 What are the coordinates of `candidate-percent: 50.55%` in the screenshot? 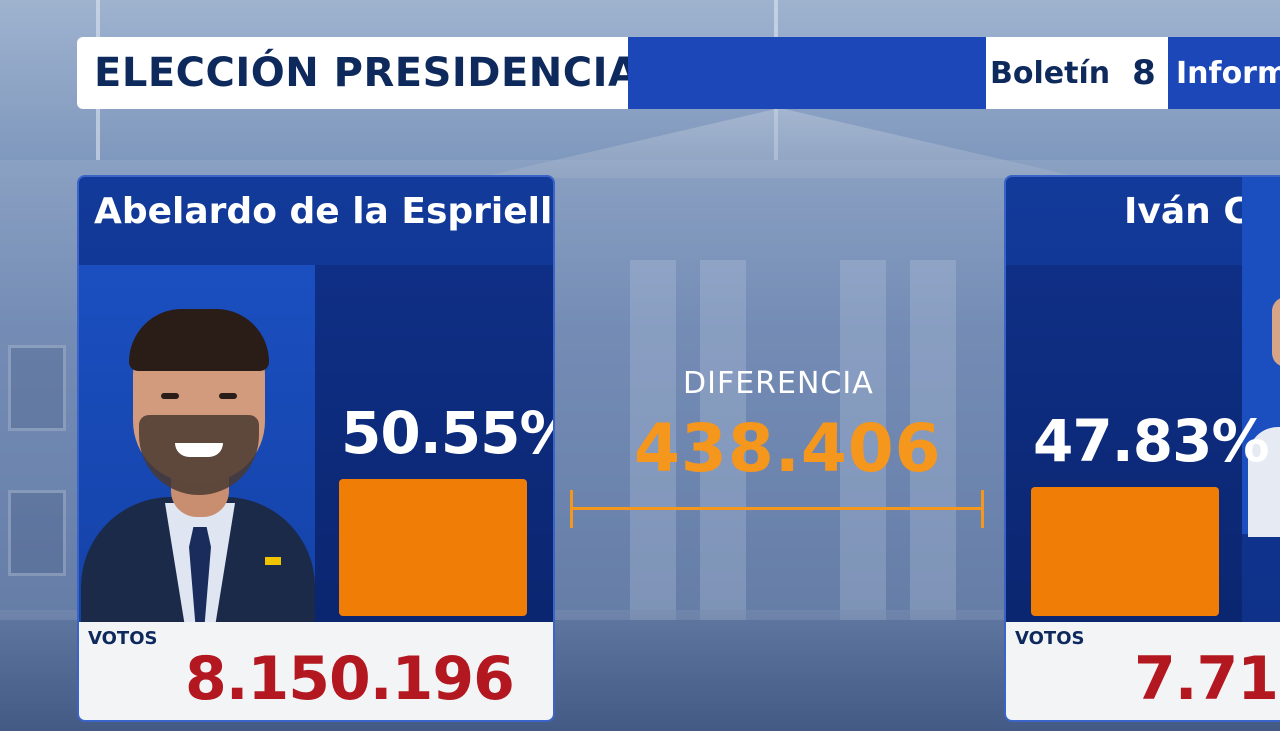 It's located at (448, 433).